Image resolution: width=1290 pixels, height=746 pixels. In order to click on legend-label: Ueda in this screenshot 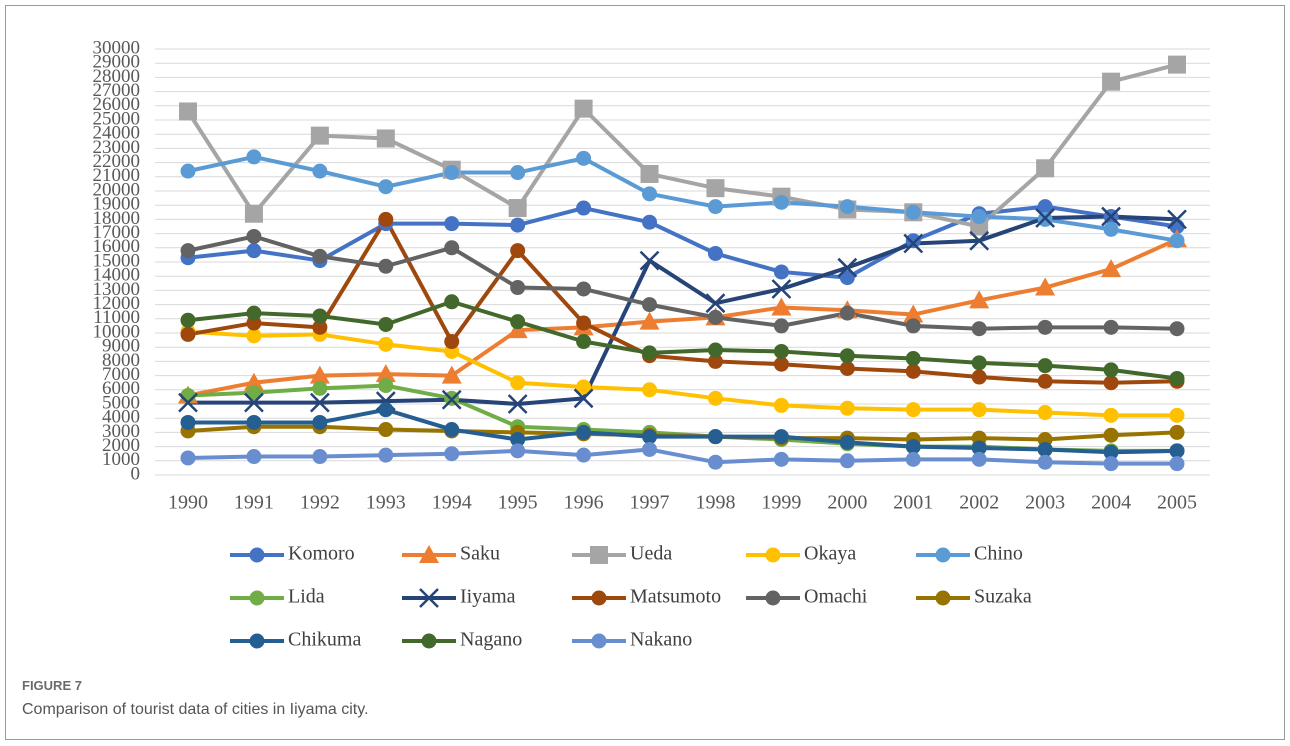, I will do `click(651, 554)`.